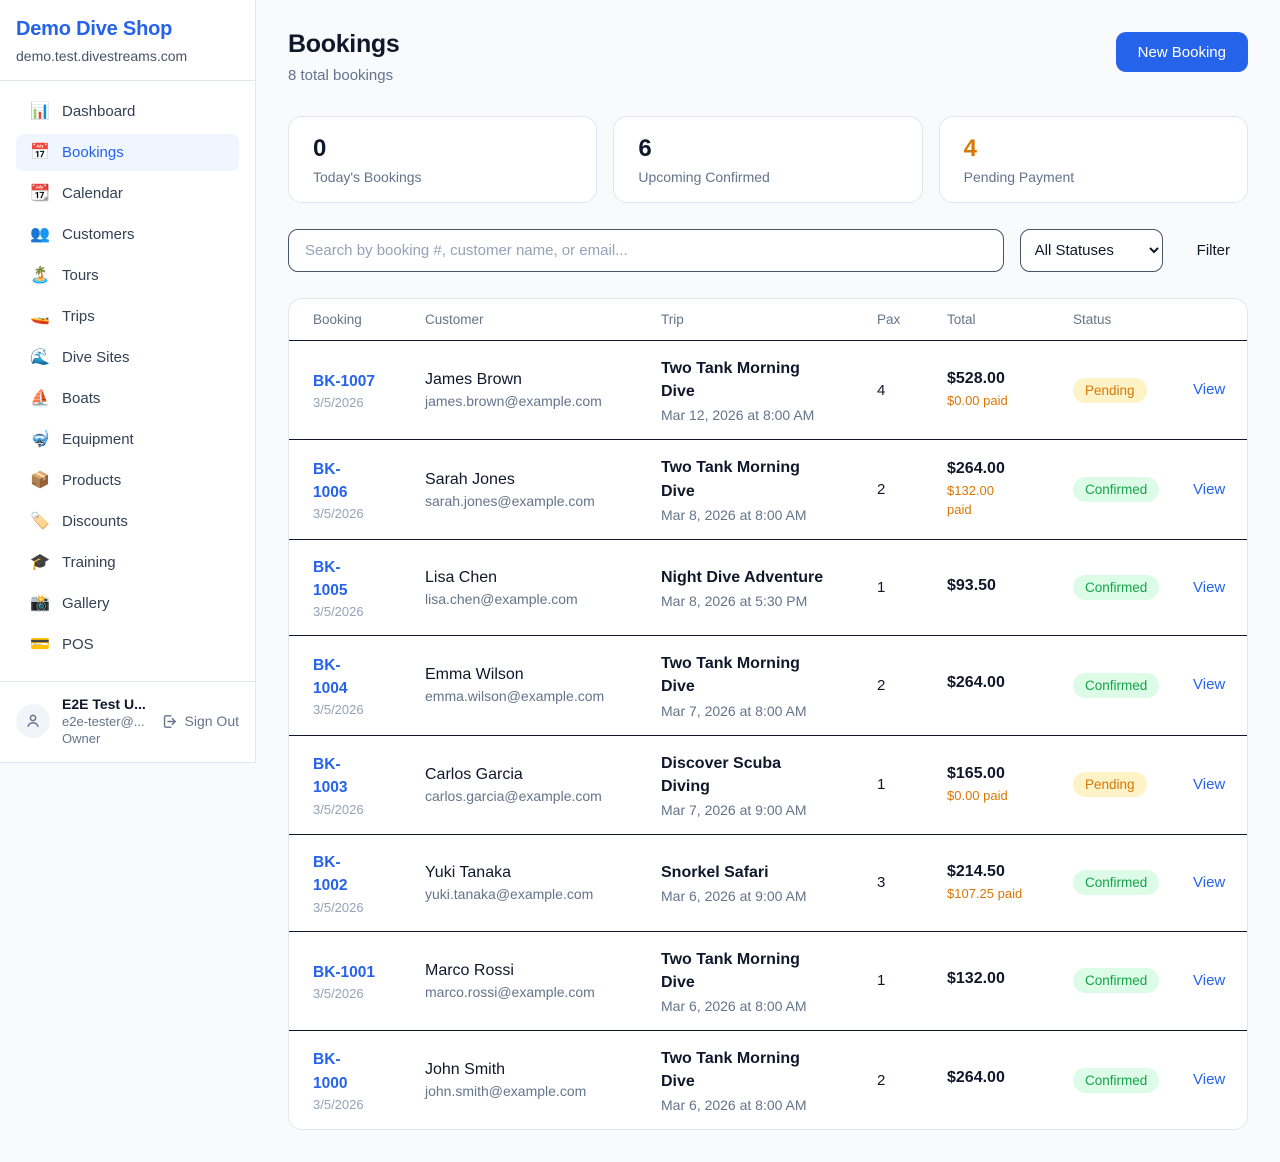 The image size is (1280, 1162). Describe the element at coordinates (468, 872) in the screenshot. I see `customer-name: Yuki Tanaka` at that location.